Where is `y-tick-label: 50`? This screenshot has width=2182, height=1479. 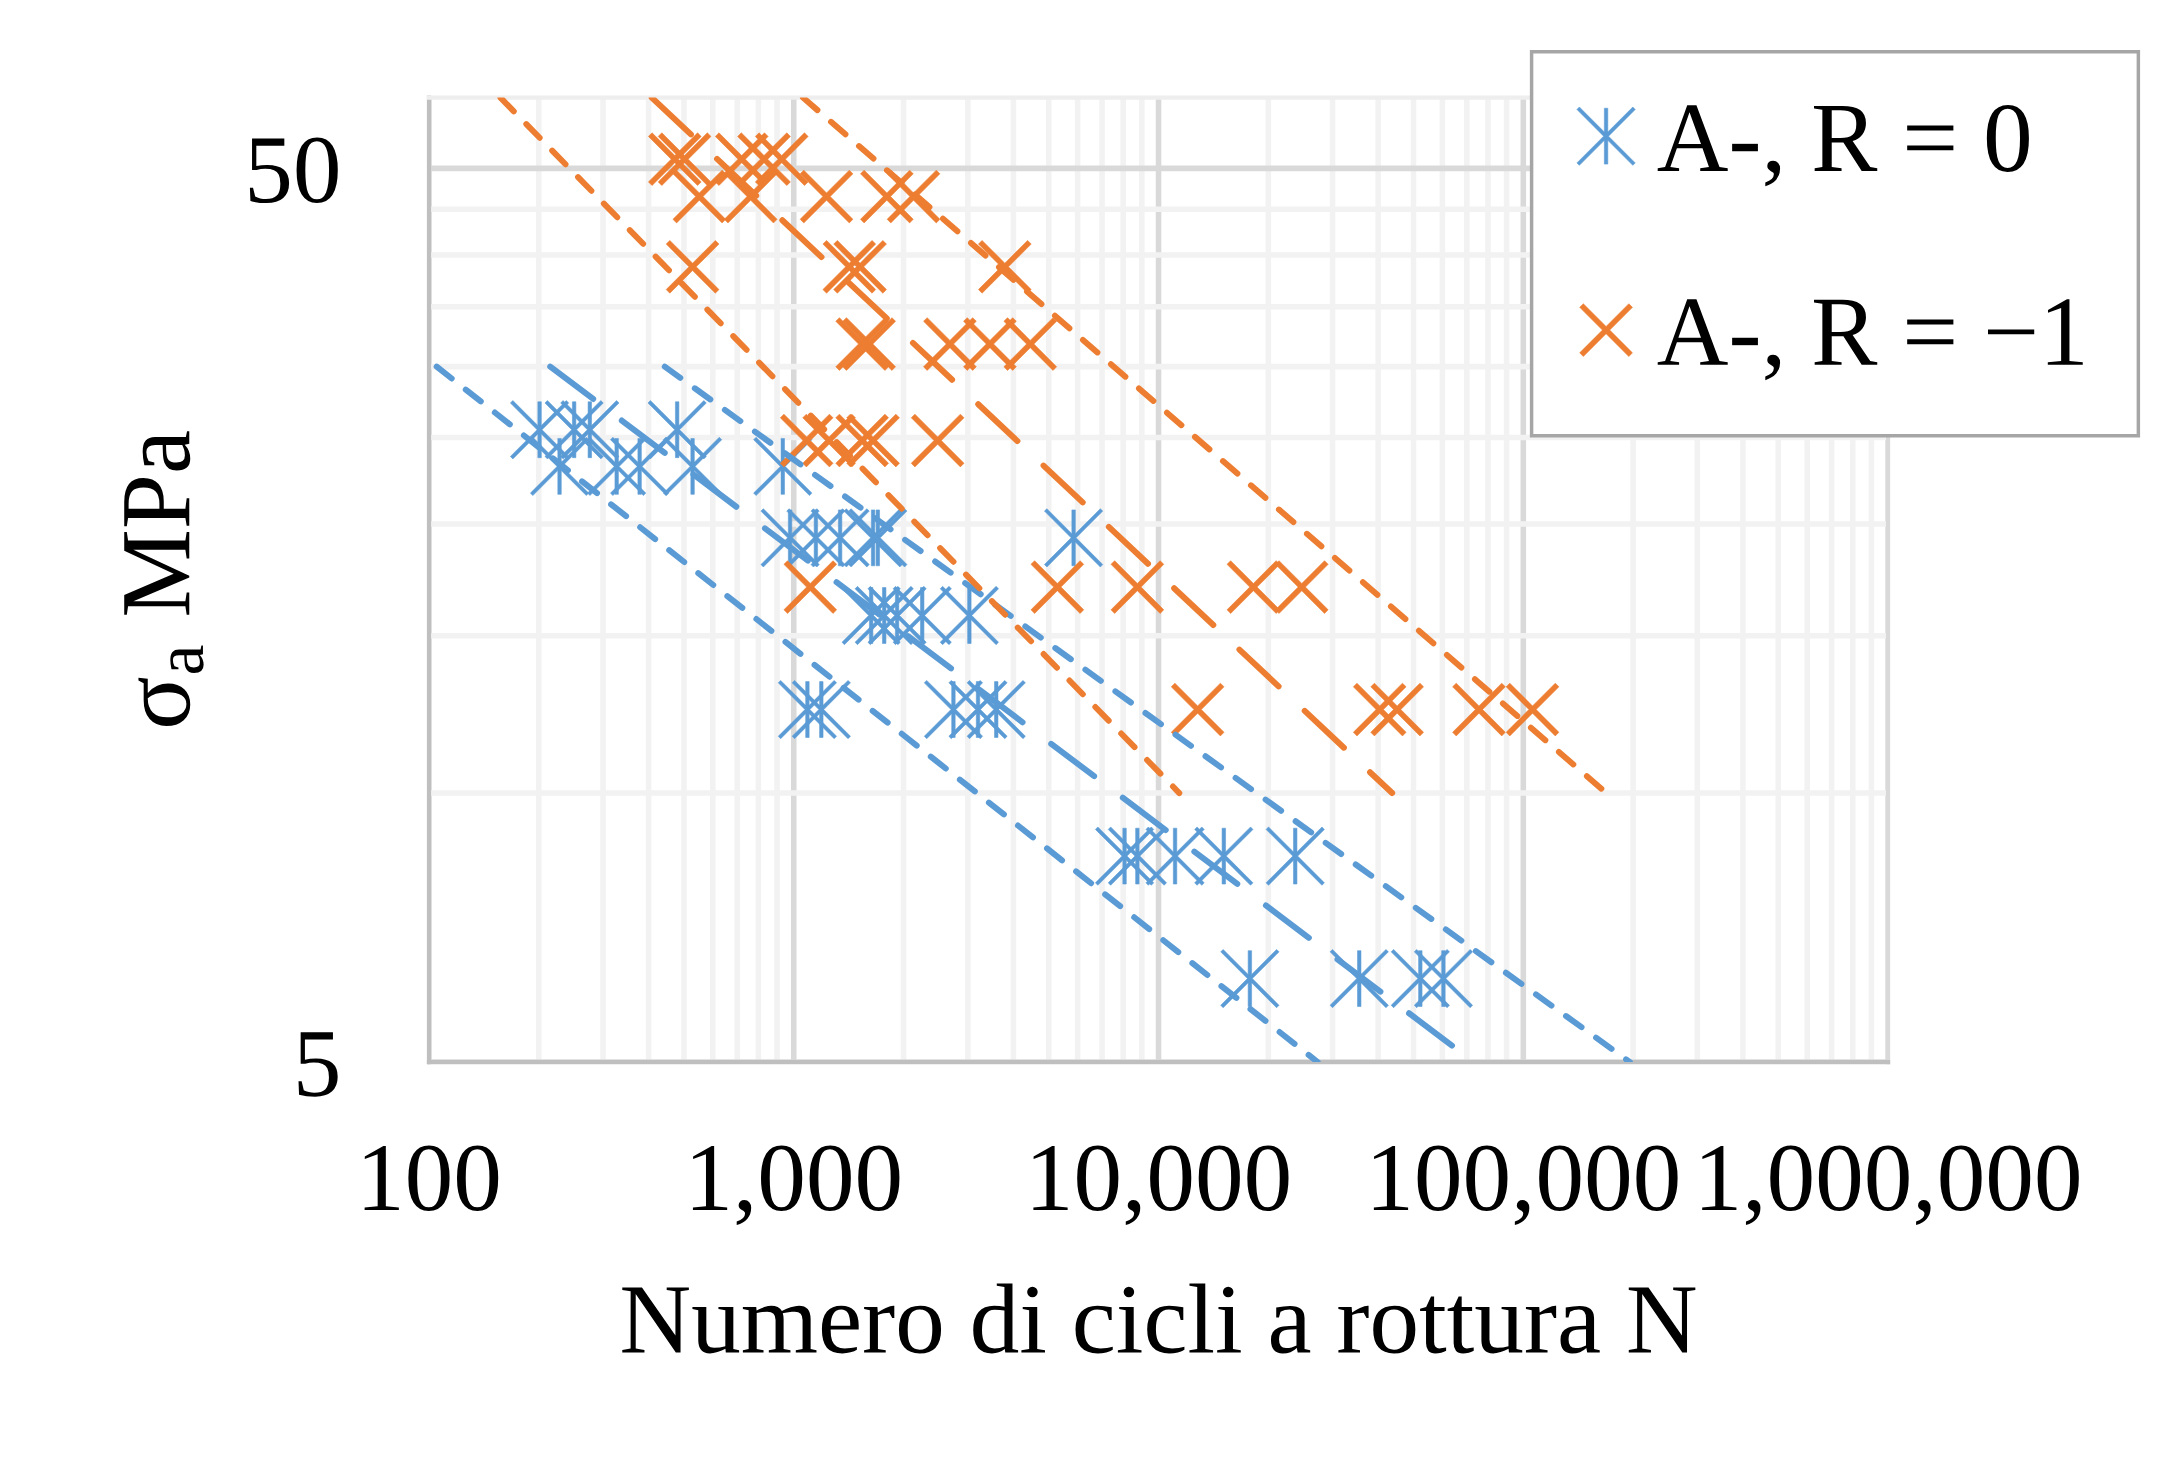 y-tick-label: 50 is located at coordinates (293, 170).